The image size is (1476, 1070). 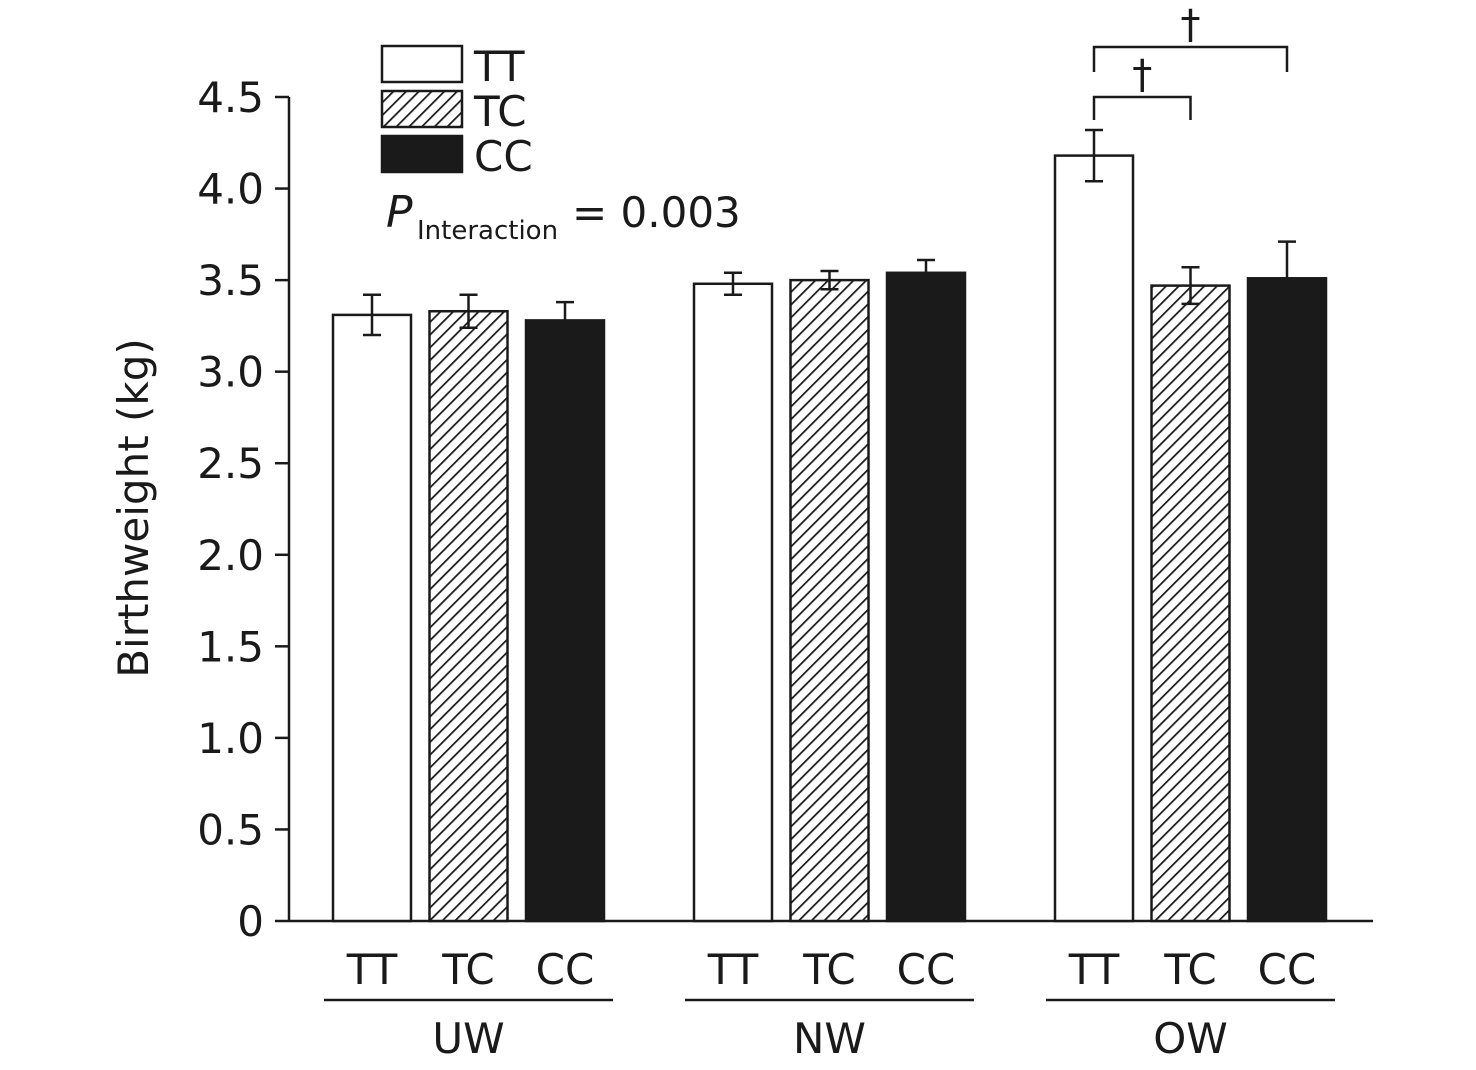 I want to click on legend-label-cc: CC, so click(x=503, y=156).